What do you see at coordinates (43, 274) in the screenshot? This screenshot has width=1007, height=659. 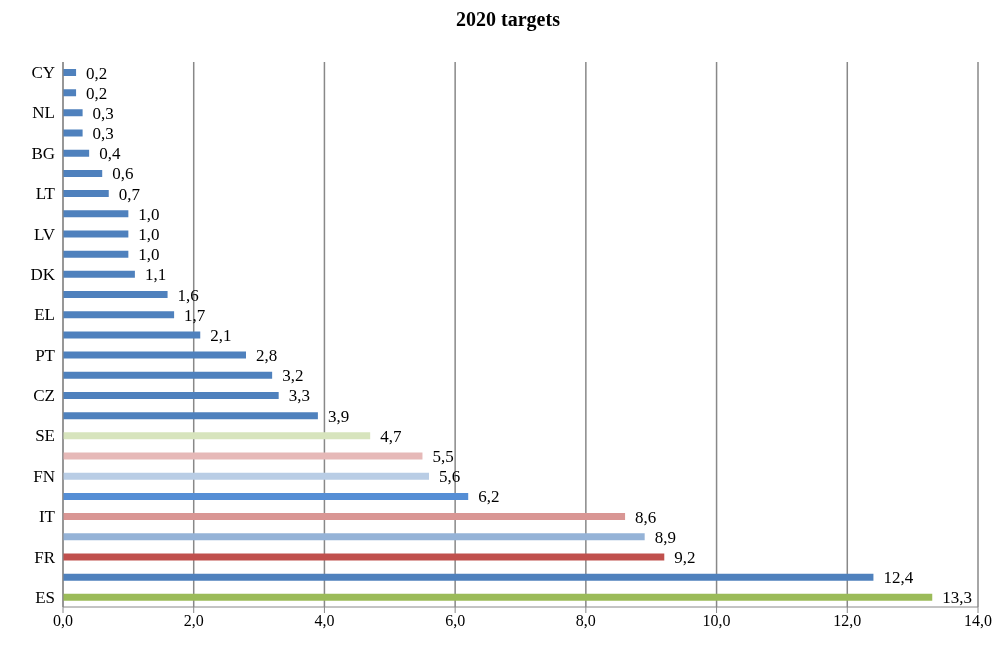 I see `y-tick-label: DK` at bounding box center [43, 274].